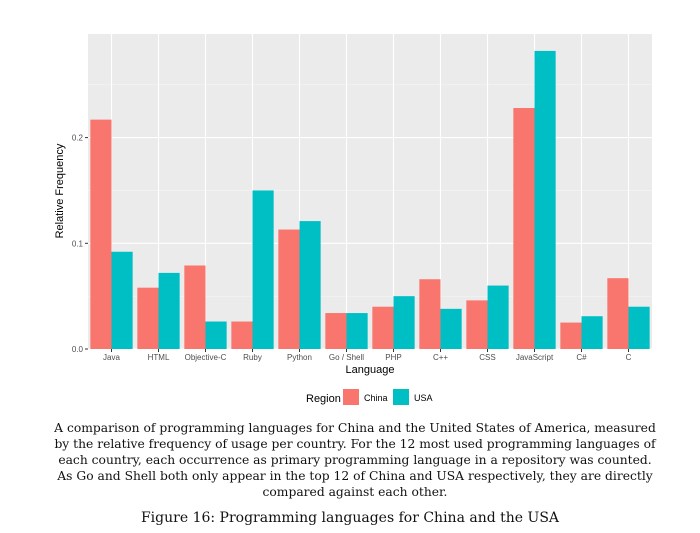  Describe the element at coordinates (242, 335) in the screenshot. I see `bar-china-ruby` at that location.